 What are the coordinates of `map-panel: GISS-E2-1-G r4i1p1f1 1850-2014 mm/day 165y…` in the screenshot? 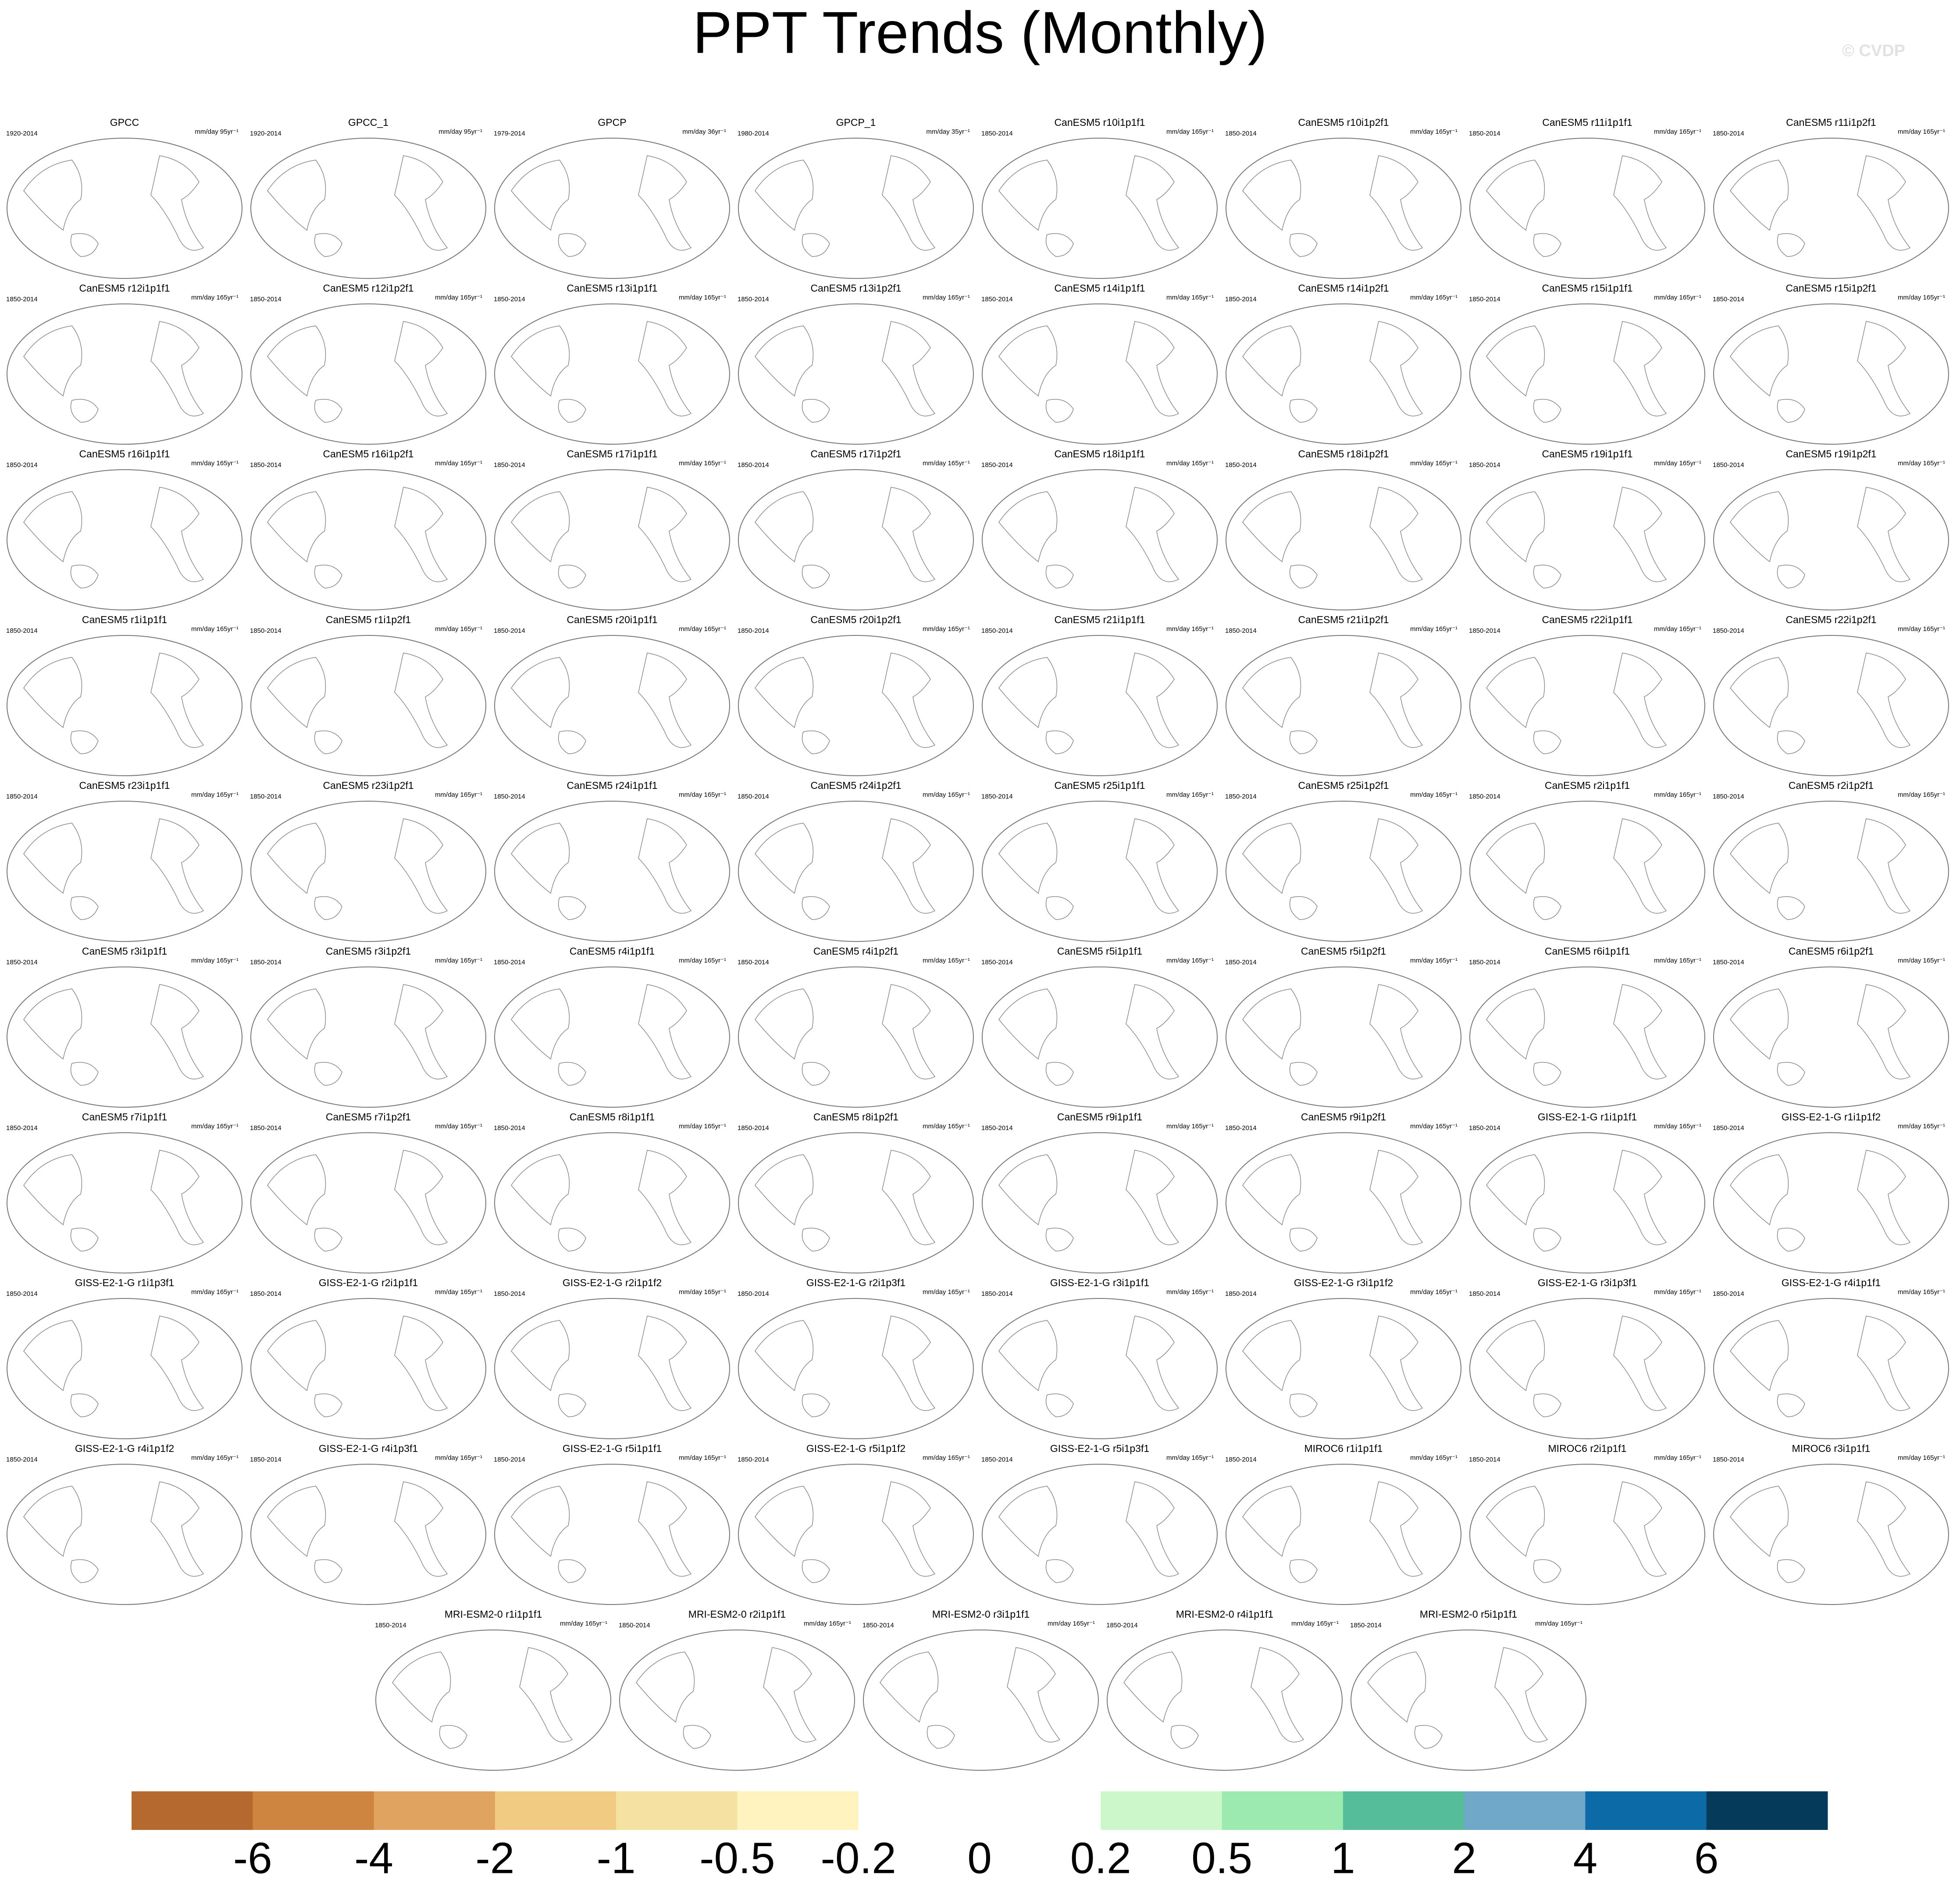 It's located at (1831, 1358).